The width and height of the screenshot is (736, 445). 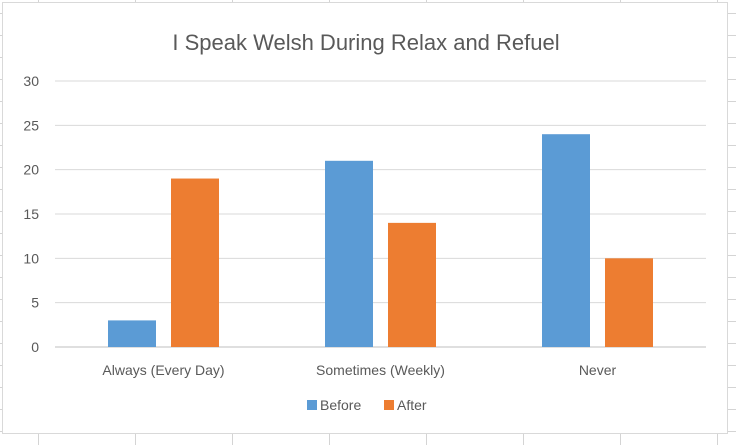 I want to click on y-tick-label: 20, so click(x=31, y=170).